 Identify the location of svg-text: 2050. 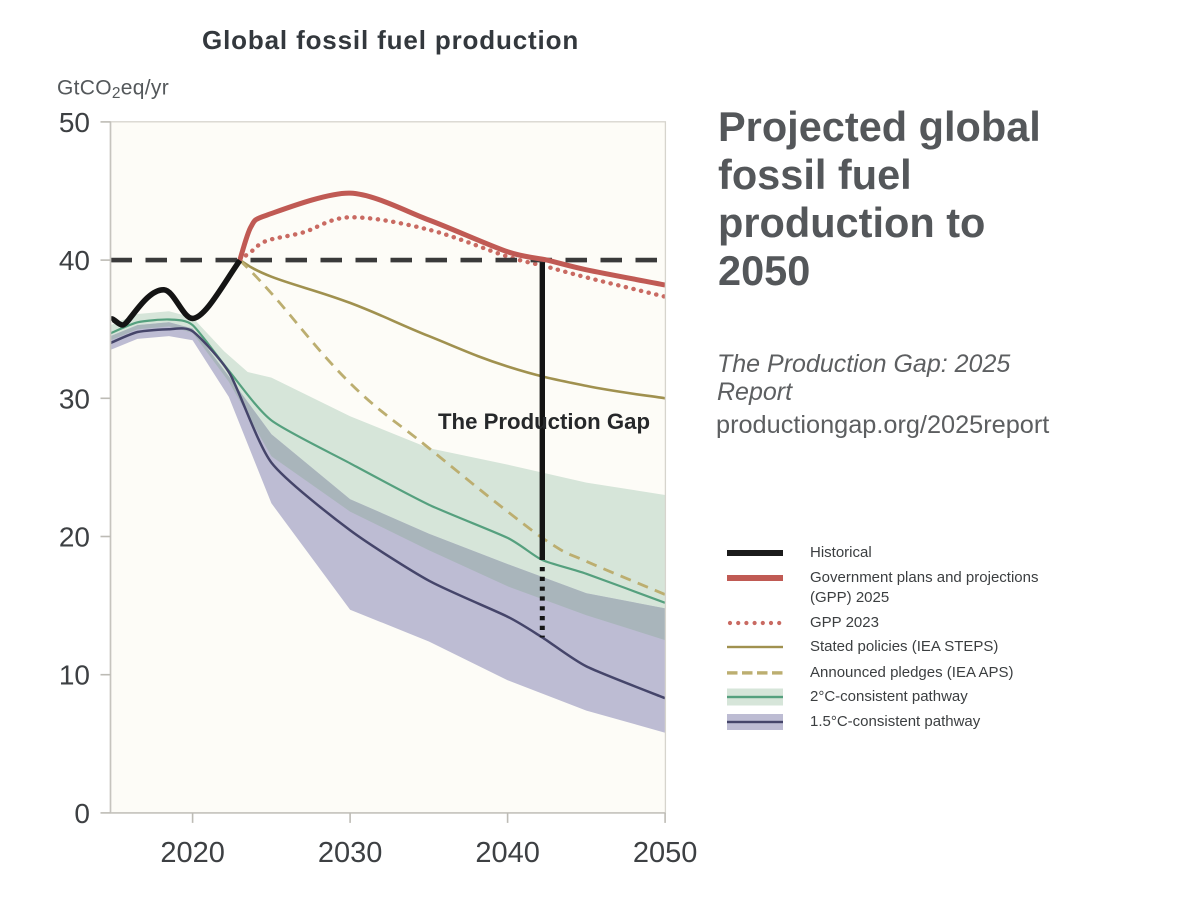
(665, 853).